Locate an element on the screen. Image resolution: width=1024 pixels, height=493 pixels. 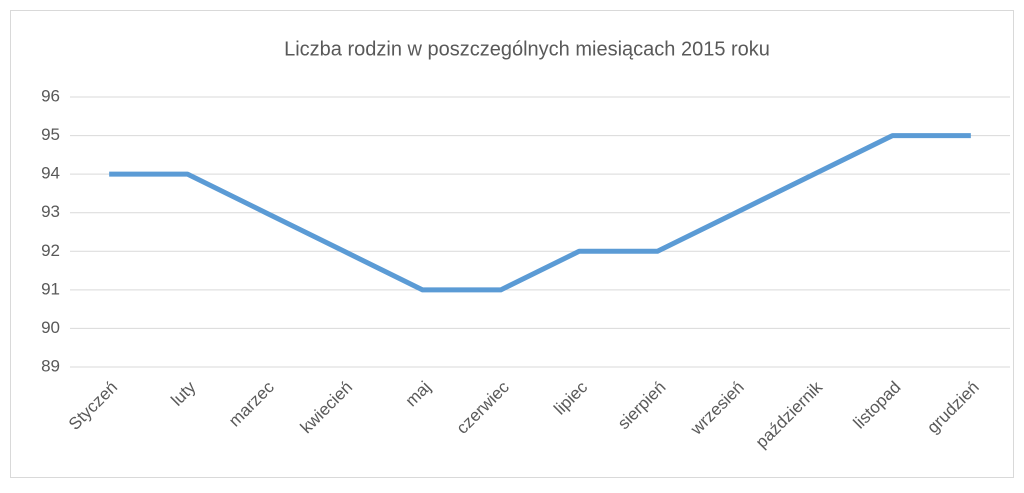
y-tick-label: 95 is located at coordinates (50, 134).